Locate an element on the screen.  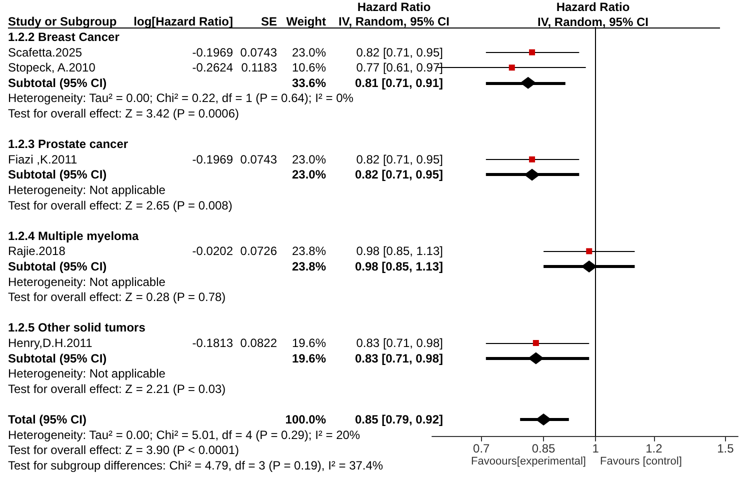
y-tick-label: 1.2.4 Multiple myeloma is located at coordinates (74, 235).